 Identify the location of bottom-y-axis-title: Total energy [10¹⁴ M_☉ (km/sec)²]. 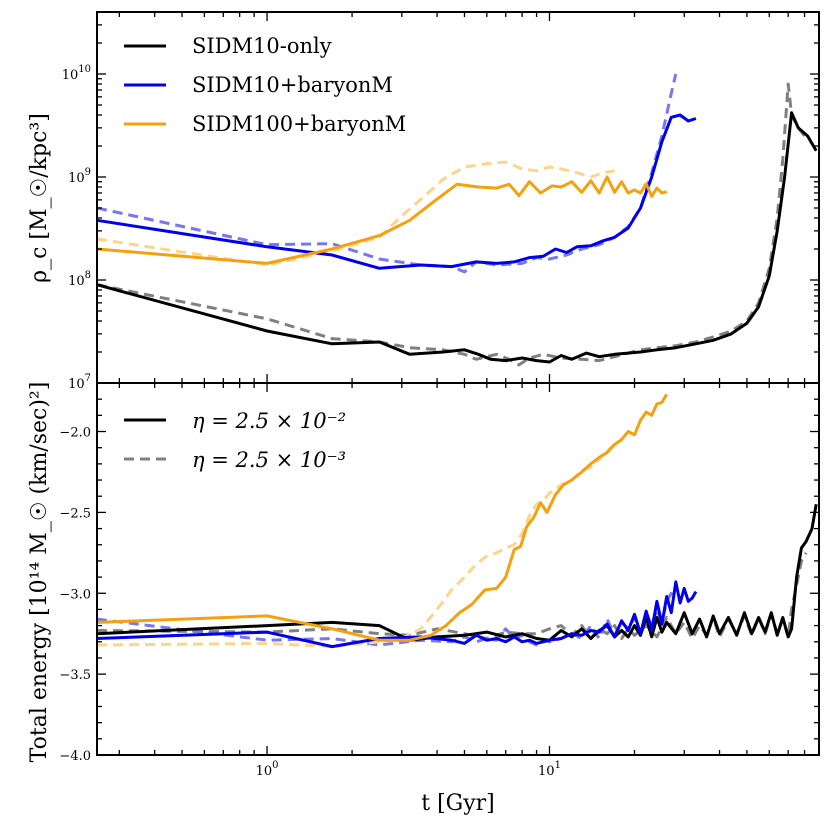
(39, 572).